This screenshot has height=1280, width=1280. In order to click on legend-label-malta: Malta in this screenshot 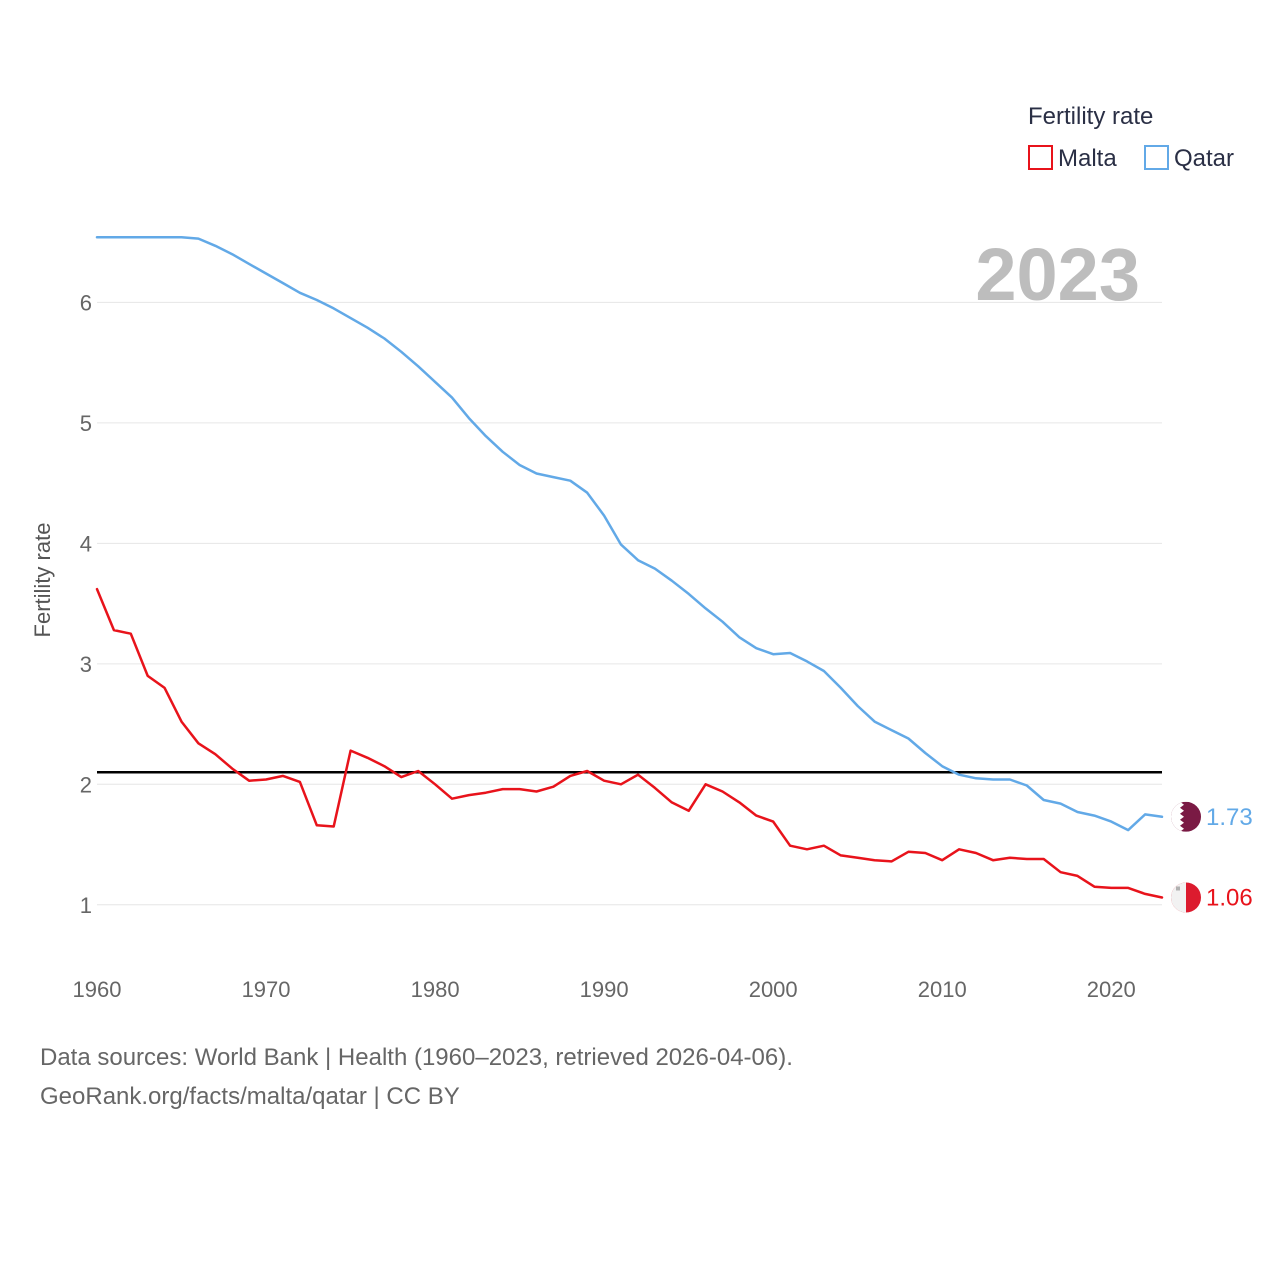, I will do `click(1087, 158)`.